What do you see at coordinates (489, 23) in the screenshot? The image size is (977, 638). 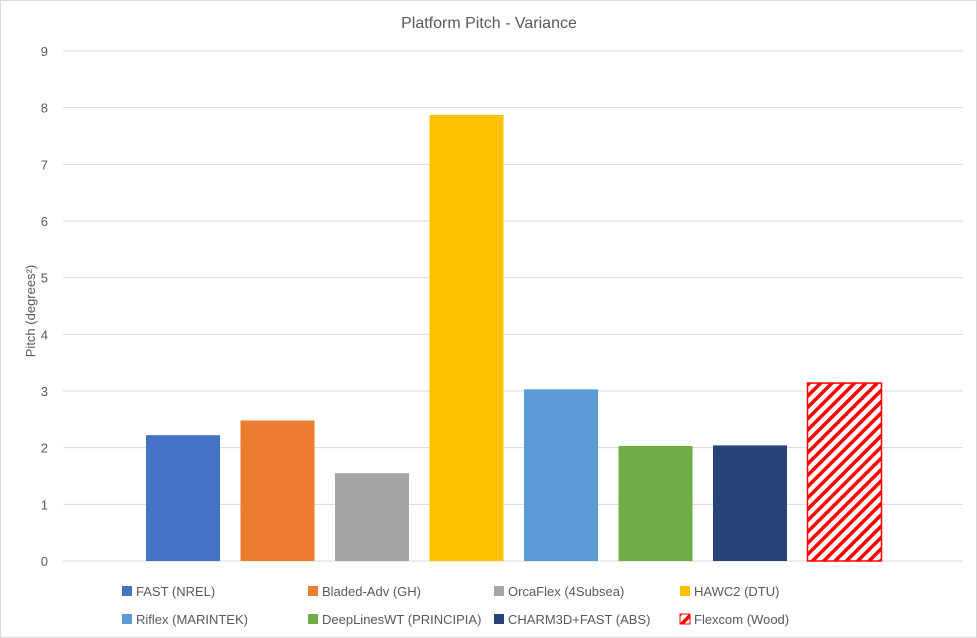 I see `chart-title: Platform Pitch - Variance` at bounding box center [489, 23].